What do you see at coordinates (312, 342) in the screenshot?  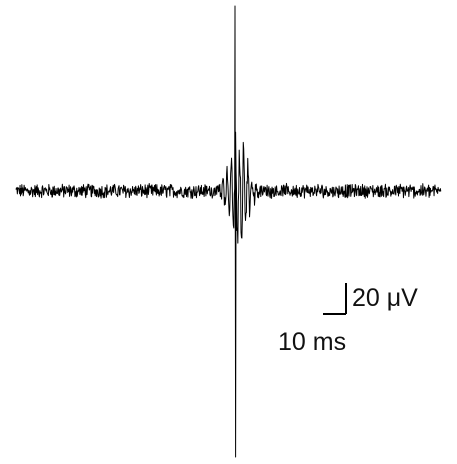 I see `scale-bar-horizontal-label: 10 ms` at bounding box center [312, 342].